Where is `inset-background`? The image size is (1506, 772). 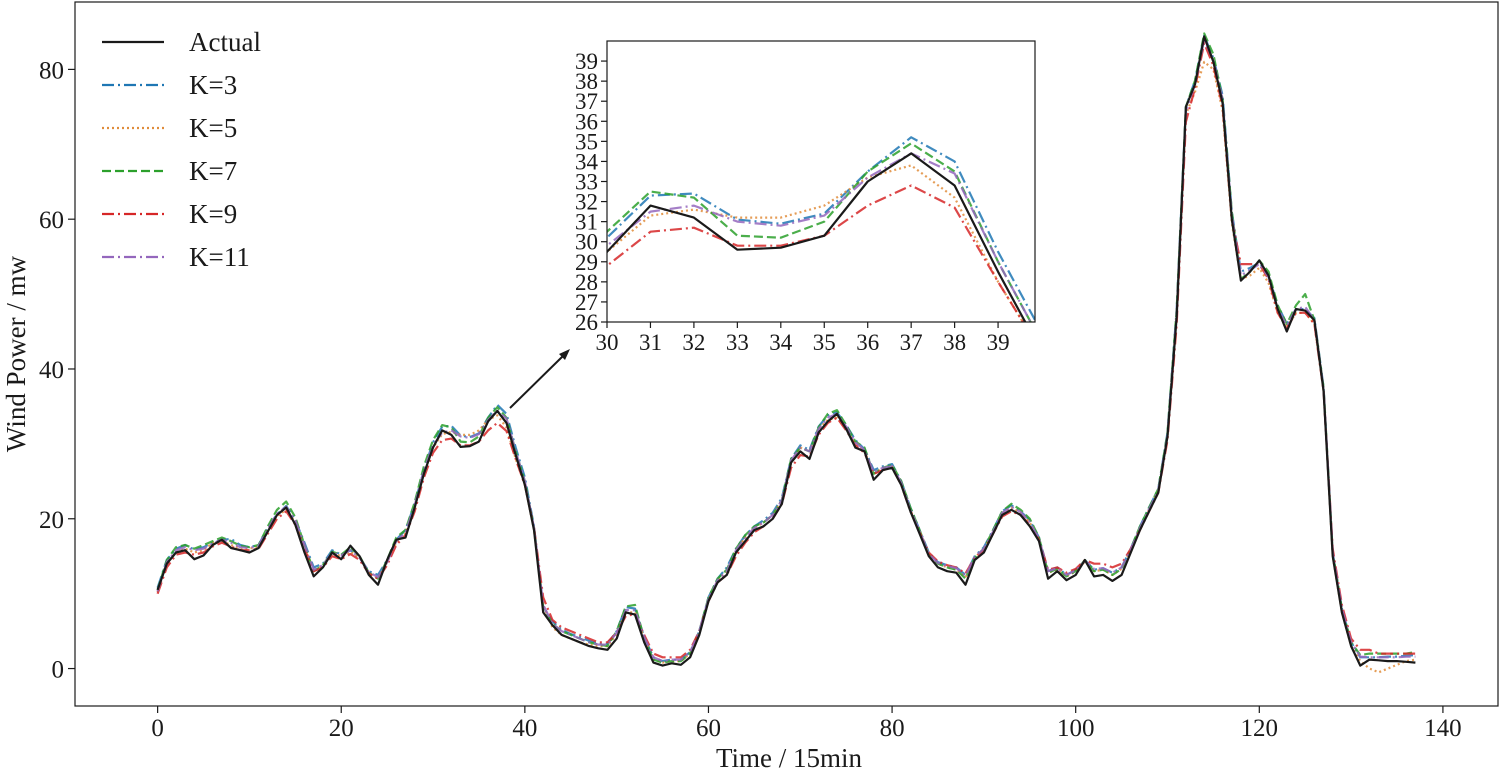 inset-background is located at coordinates (821, 181).